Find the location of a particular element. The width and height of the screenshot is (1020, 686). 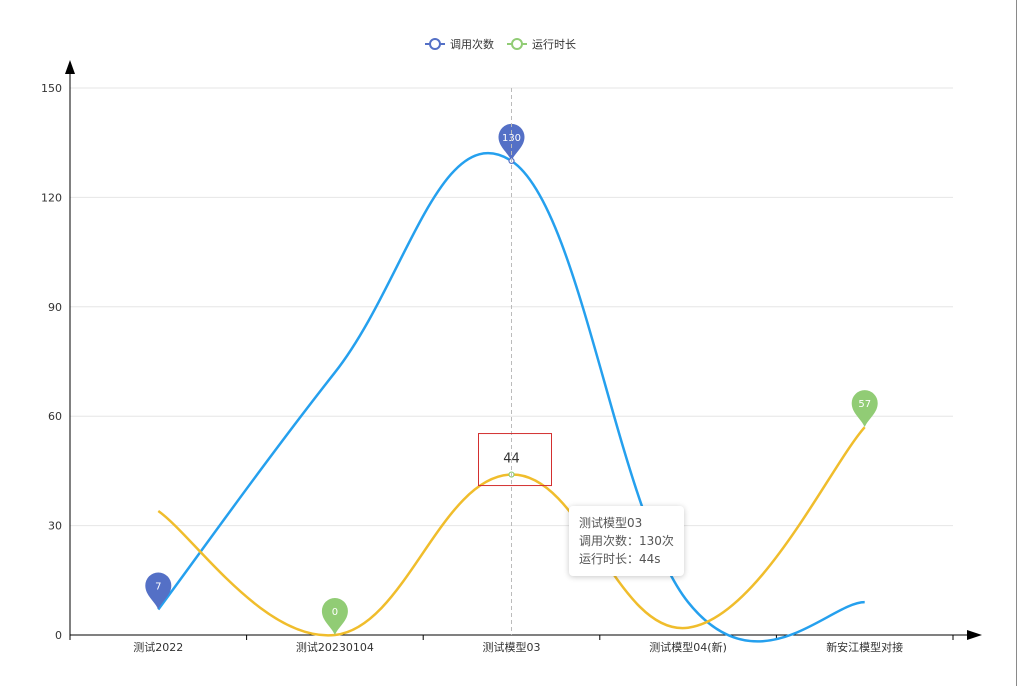

x-tick-label: 新安江模型对接 is located at coordinates (864, 647).